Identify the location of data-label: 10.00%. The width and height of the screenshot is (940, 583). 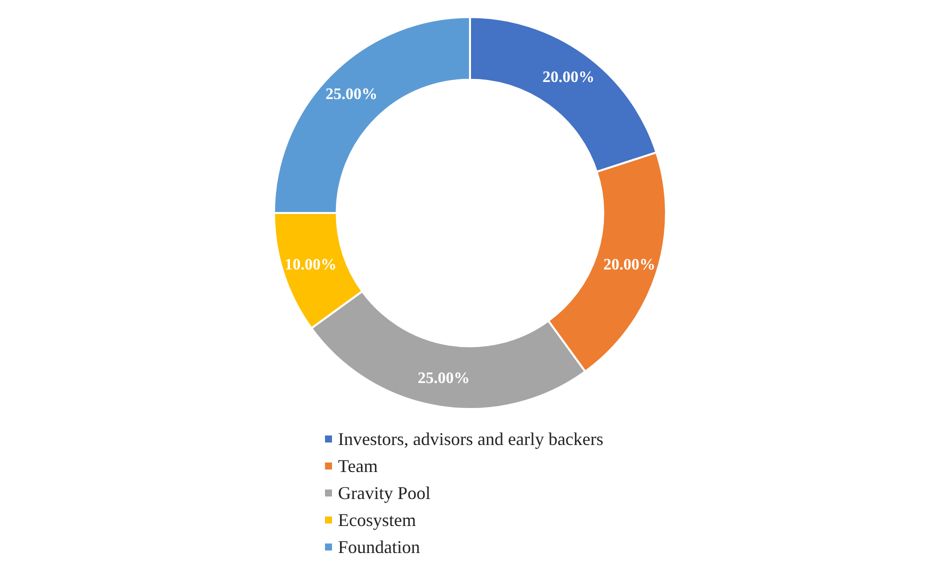
(310, 265).